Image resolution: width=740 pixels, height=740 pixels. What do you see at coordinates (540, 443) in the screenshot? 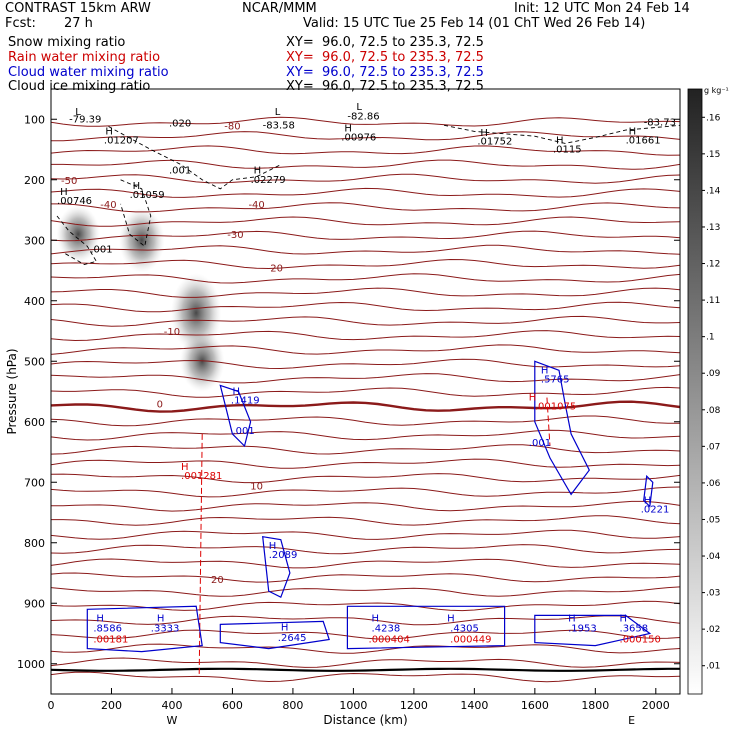
I see `cloud-water-label-5: .001` at bounding box center [540, 443].